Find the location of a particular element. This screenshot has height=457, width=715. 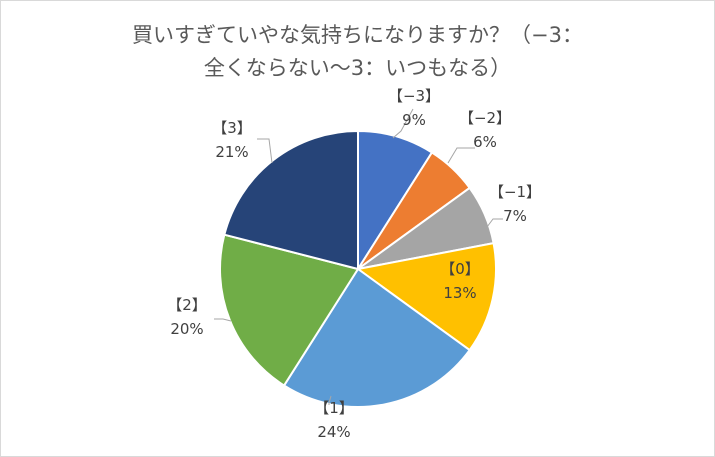

category-label: 【−3】 is located at coordinates (414, 96).